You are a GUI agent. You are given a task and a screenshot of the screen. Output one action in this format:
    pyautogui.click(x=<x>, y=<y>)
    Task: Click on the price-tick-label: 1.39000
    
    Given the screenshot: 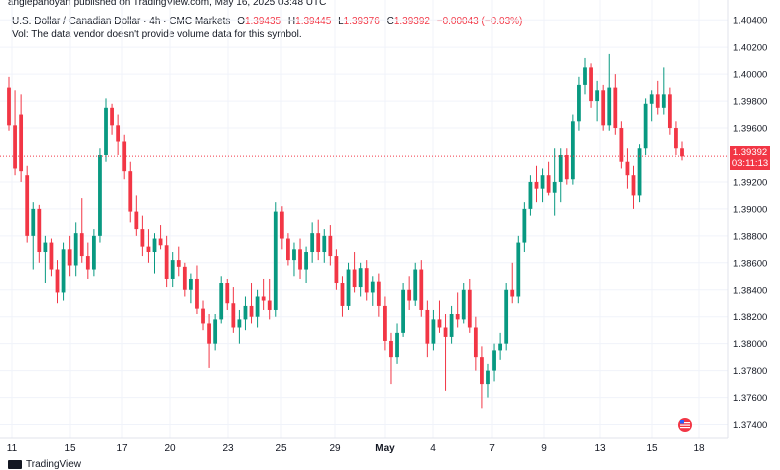 What is the action you would take?
    pyautogui.click(x=750, y=209)
    